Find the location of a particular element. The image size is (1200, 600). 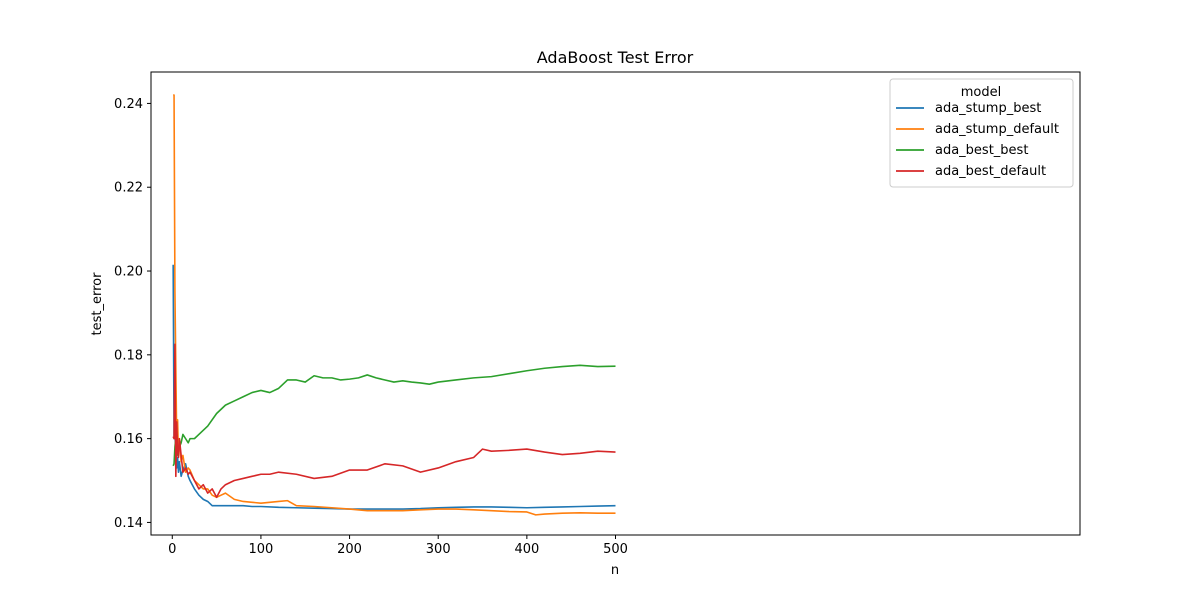

y-axis-label: test_error is located at coordinates (97, 304).